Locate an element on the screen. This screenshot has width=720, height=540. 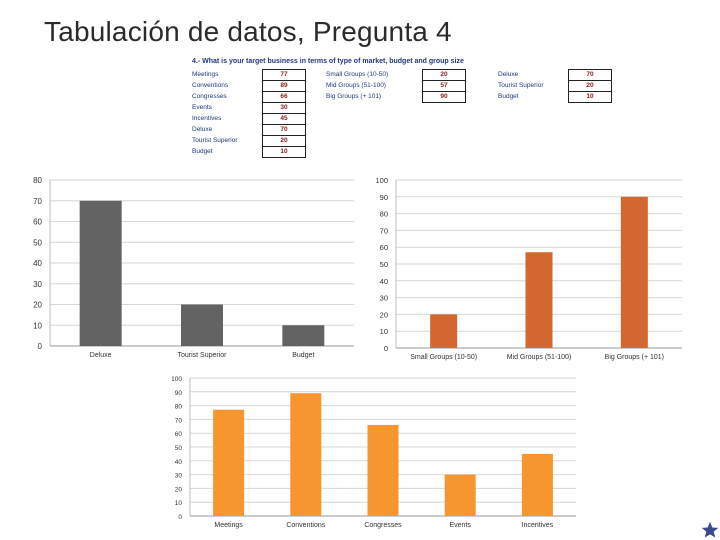
market-label: Incentives is located at coordinates (207, 118).